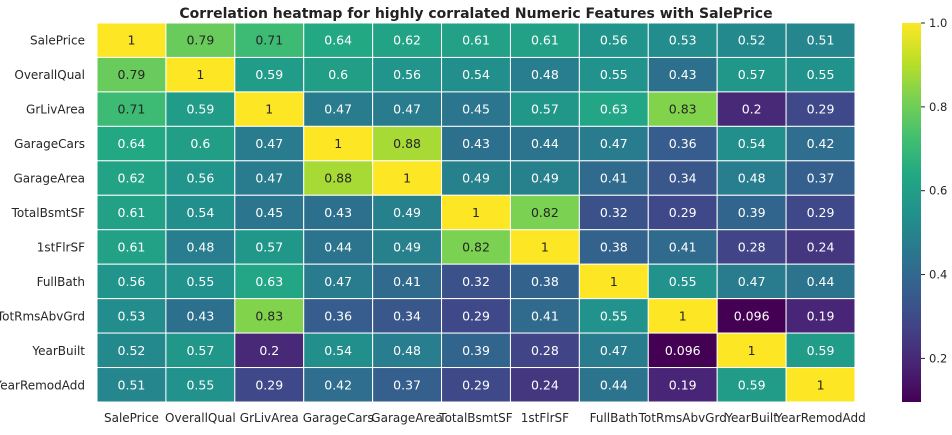 The width and height of the screenshot is (952, 435). Describe the element at coordinates (58, 351) in the screenshot. I see `y-tick-label: YearBuilt` at that location.